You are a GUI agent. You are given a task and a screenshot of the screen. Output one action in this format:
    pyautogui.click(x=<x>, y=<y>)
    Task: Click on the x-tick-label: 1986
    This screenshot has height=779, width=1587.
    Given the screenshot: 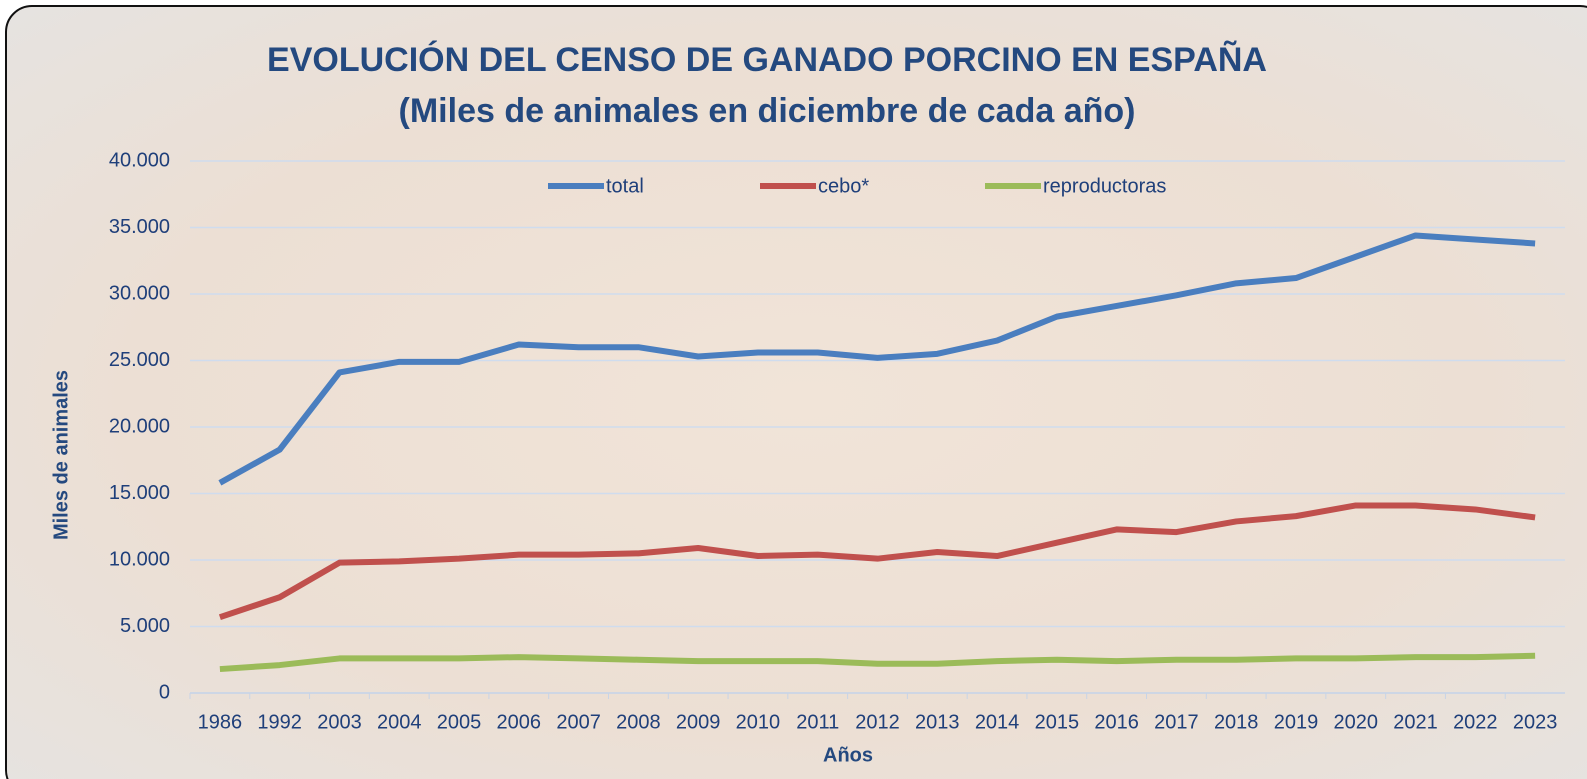 What is the action you would take?
    pyautogui.click(x=220, y=722)
    